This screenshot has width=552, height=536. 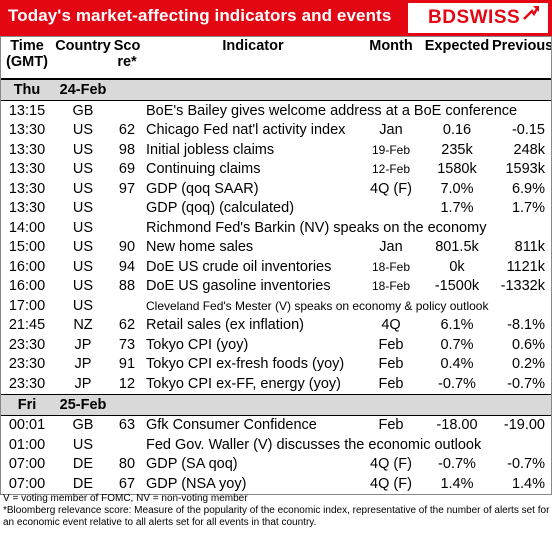 I want to click on cell-time: 14:00, so click(x=27, y=227).